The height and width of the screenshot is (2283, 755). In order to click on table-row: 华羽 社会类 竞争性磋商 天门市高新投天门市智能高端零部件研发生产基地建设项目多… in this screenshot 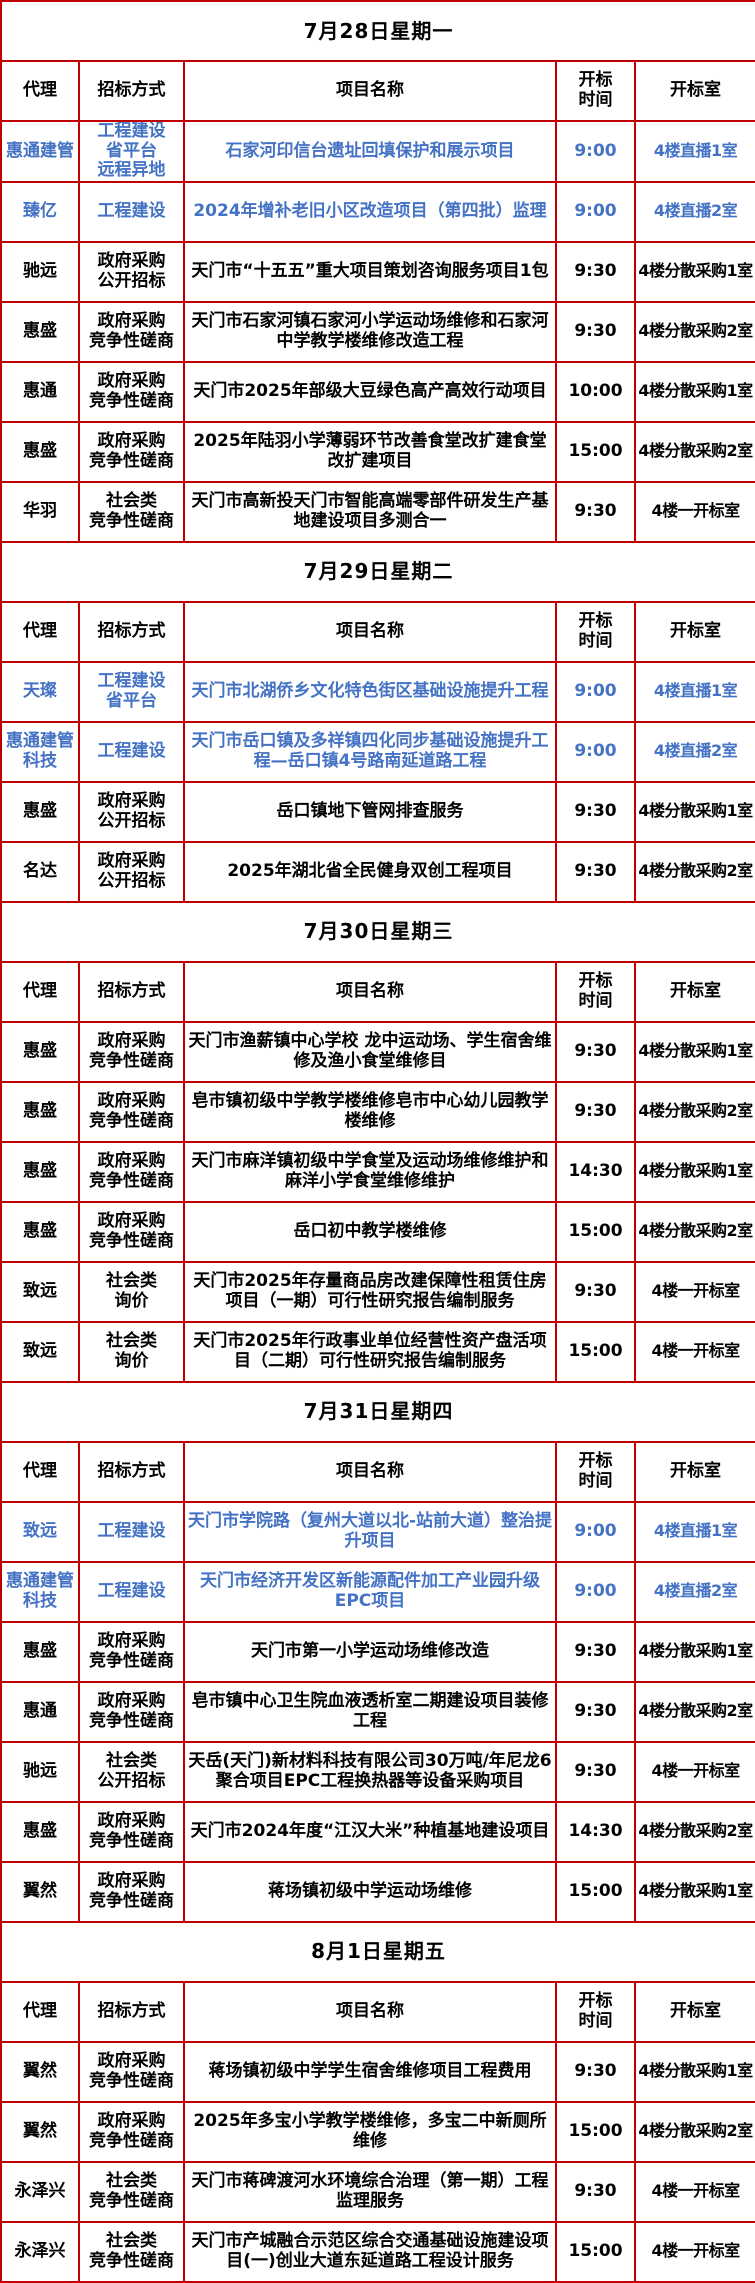, I will do `click(377, 511)`.